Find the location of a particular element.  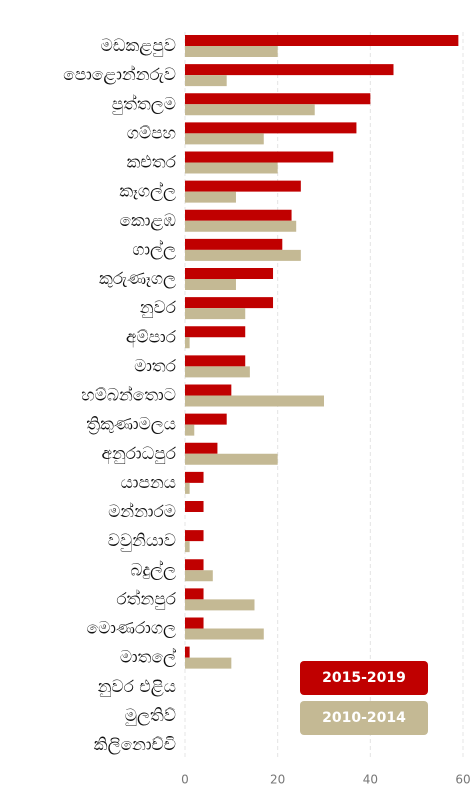

category-label: නුවර is located at coordinates (158, 308).